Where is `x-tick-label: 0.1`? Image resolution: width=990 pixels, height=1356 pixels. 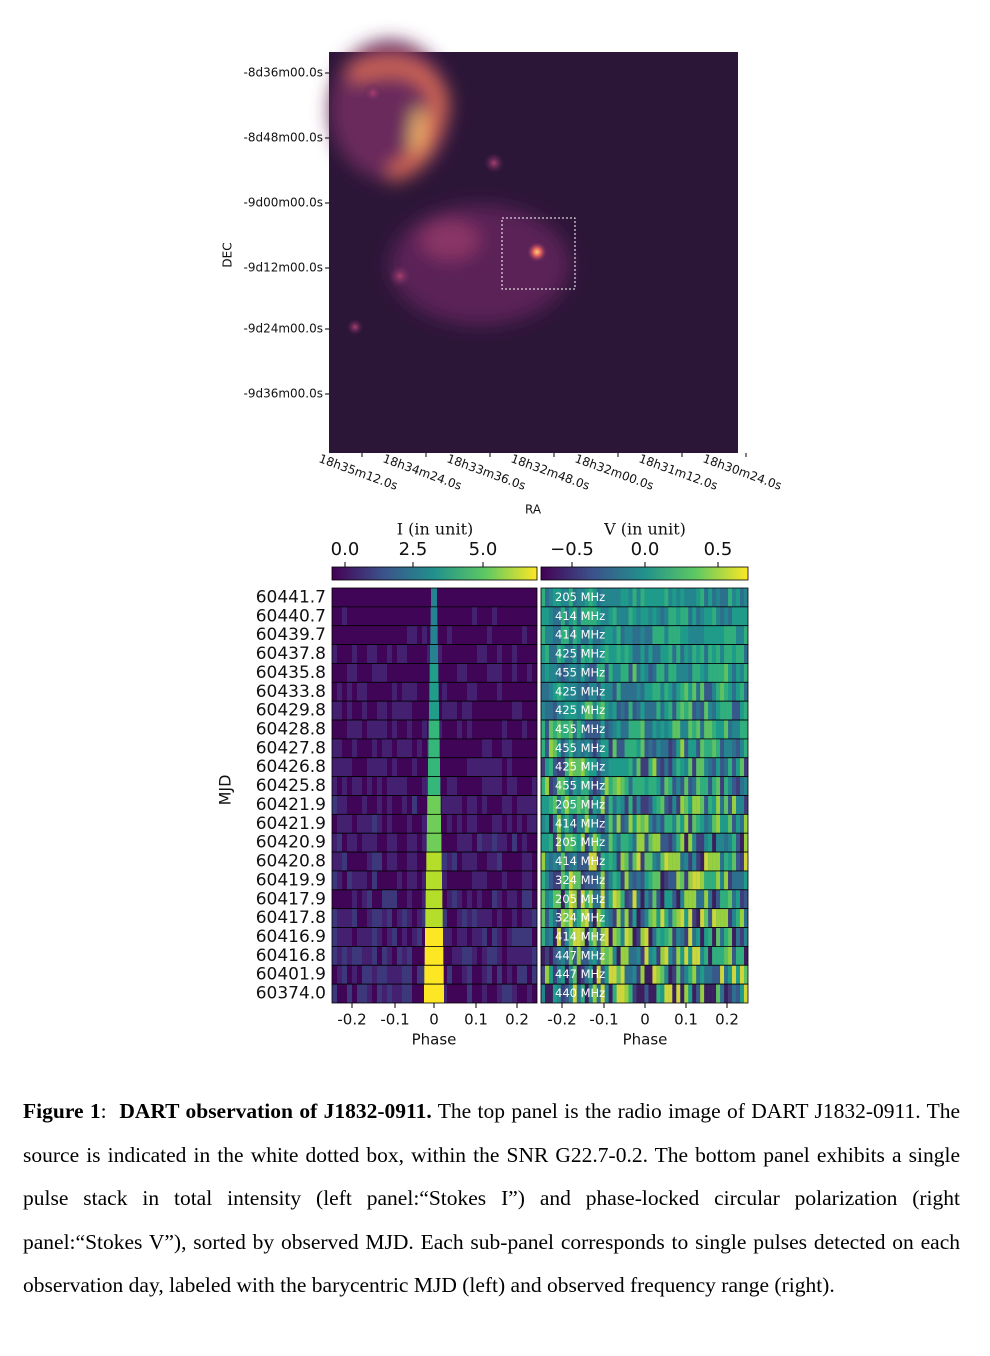
x-tick-label: 0.1 is located at coordinates (686, 1020).